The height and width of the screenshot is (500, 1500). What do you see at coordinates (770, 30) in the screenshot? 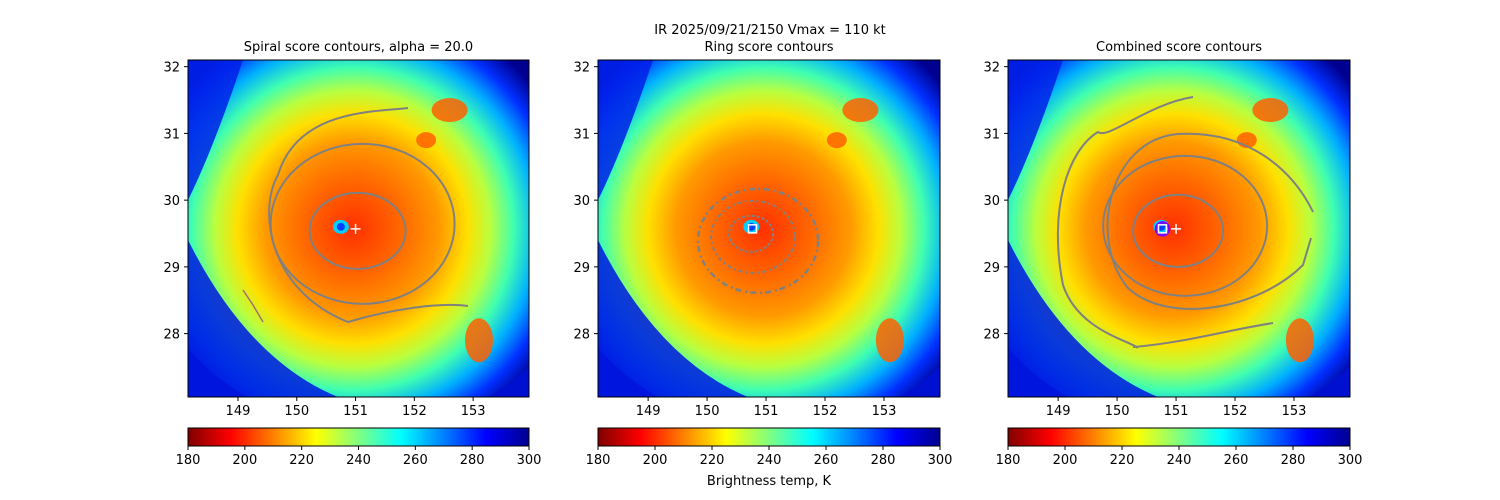
I see `figure-suptitle: IR 2025/09/21/2150 Vmax = 110 kt` at bounding box center [770, 30].